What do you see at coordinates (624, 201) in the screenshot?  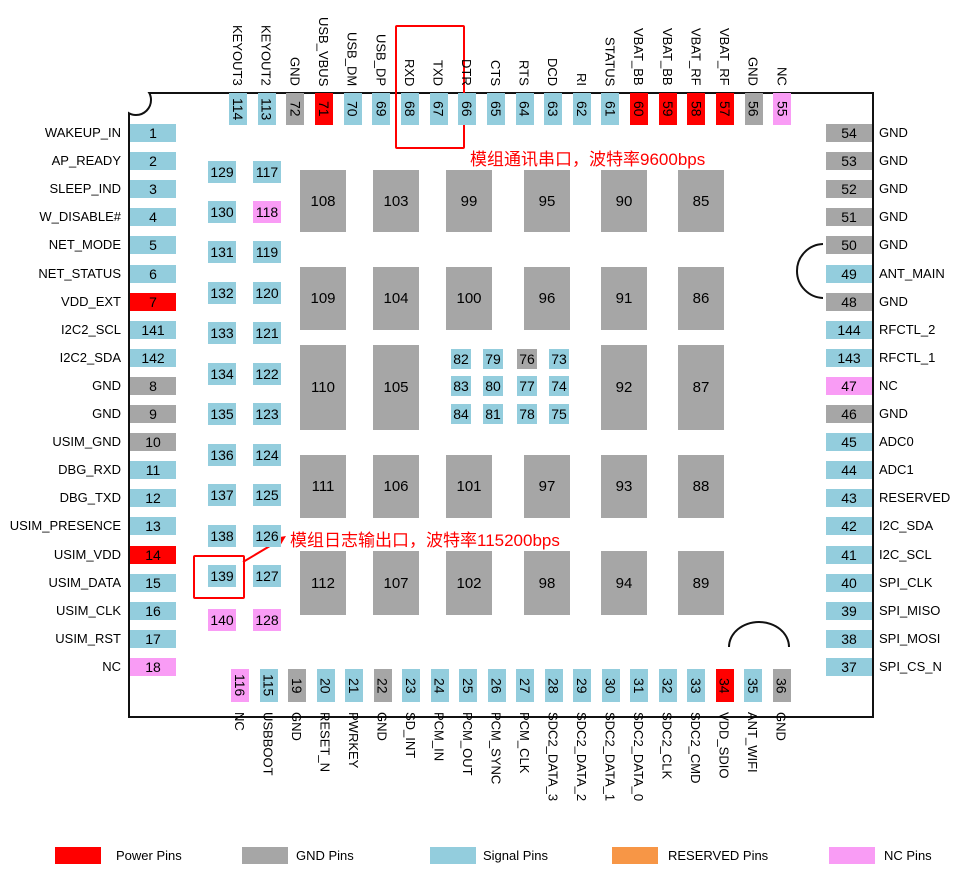 I see `gnd-pad-90: 90` at bounding box center [624, 201].